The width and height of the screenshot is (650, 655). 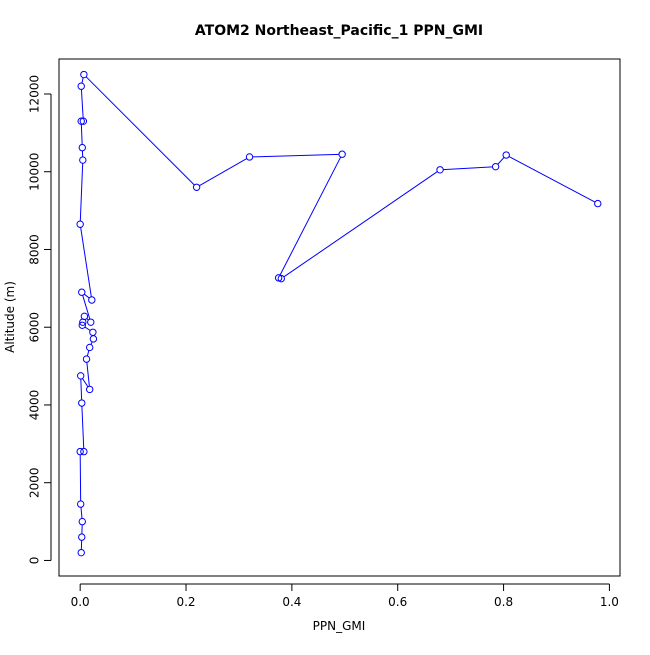 What do you see at coordinates (503, 602) in the screenshot?
I see `x-tick-label: 0.8` at bounding box center [503, 602].